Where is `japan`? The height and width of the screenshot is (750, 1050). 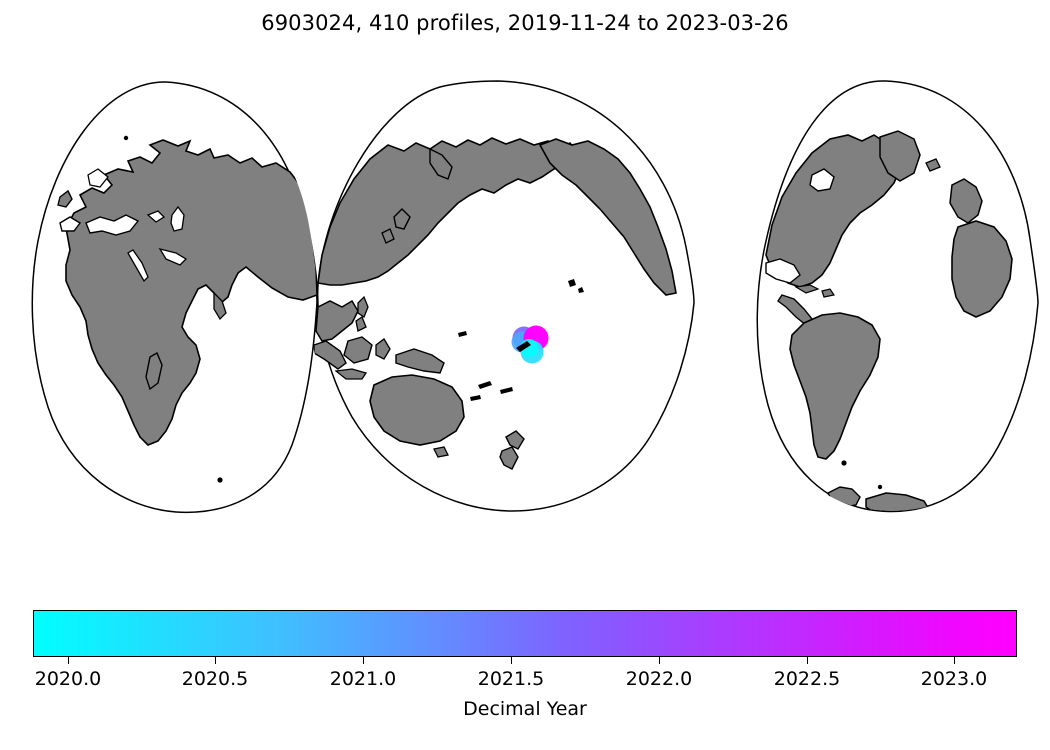 japan is located at coordinates (402, 219).